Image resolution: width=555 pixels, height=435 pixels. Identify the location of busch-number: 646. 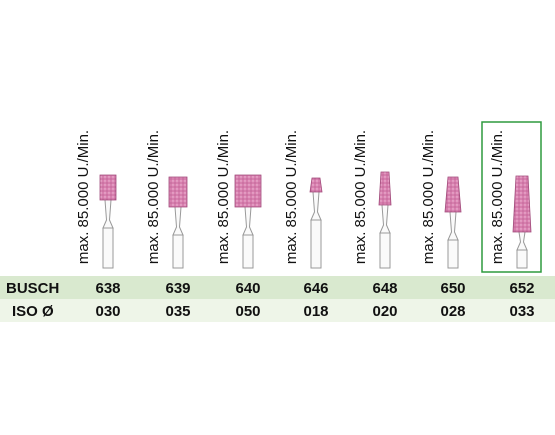
(315, 288).